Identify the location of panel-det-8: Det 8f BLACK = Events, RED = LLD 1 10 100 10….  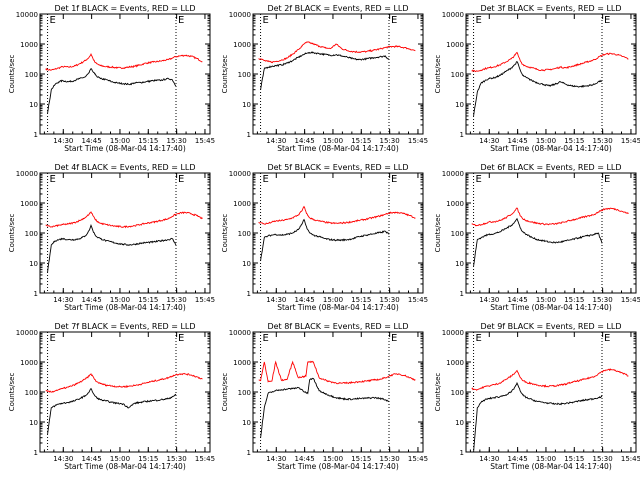
(324, 396).